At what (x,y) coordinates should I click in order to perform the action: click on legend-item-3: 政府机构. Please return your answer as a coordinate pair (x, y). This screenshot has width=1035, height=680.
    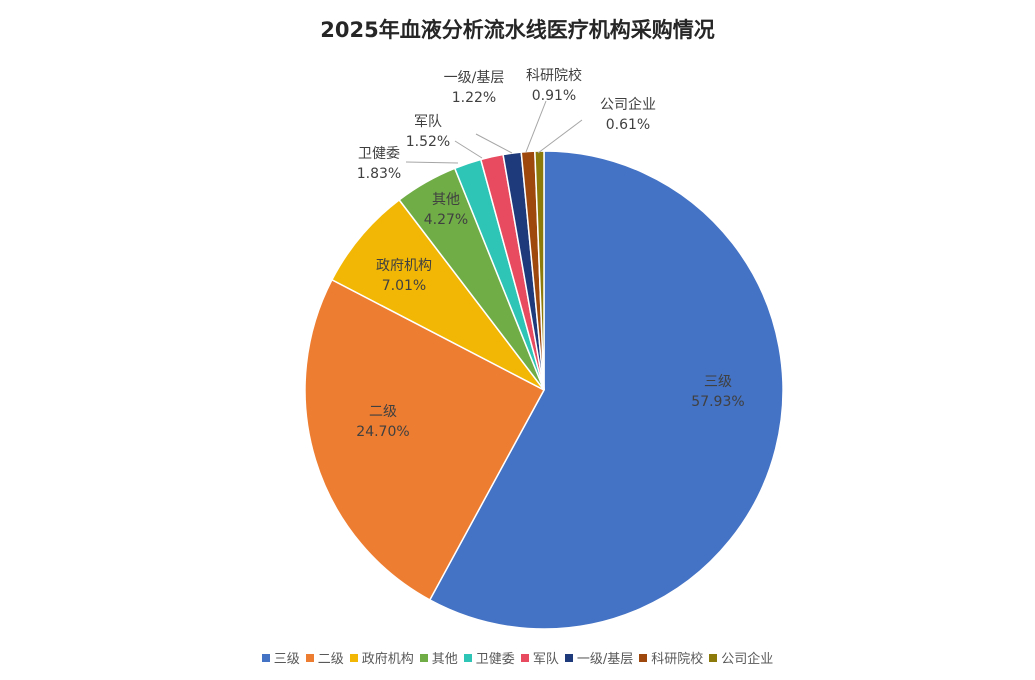
    Looking at the image, I should click on (381, 657).